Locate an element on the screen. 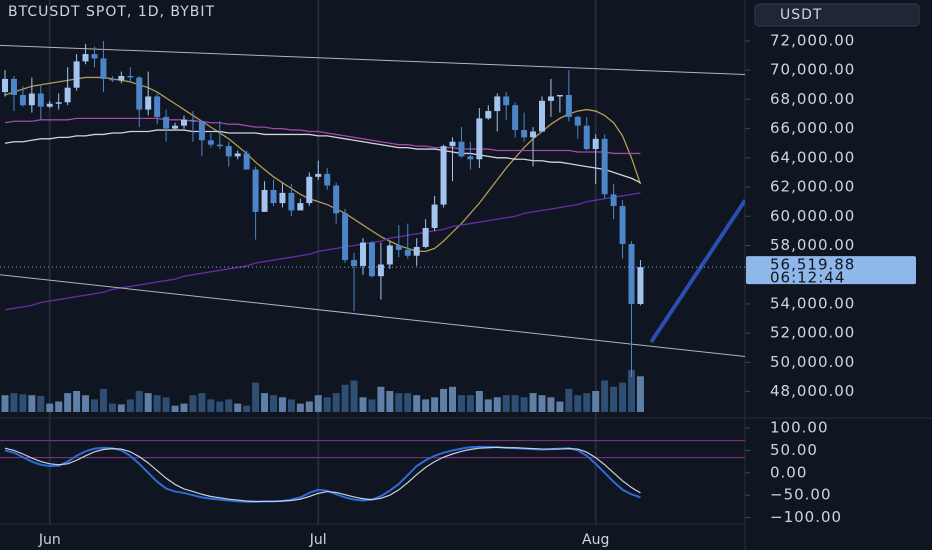  moving-average is located at coordinates (322, 251).